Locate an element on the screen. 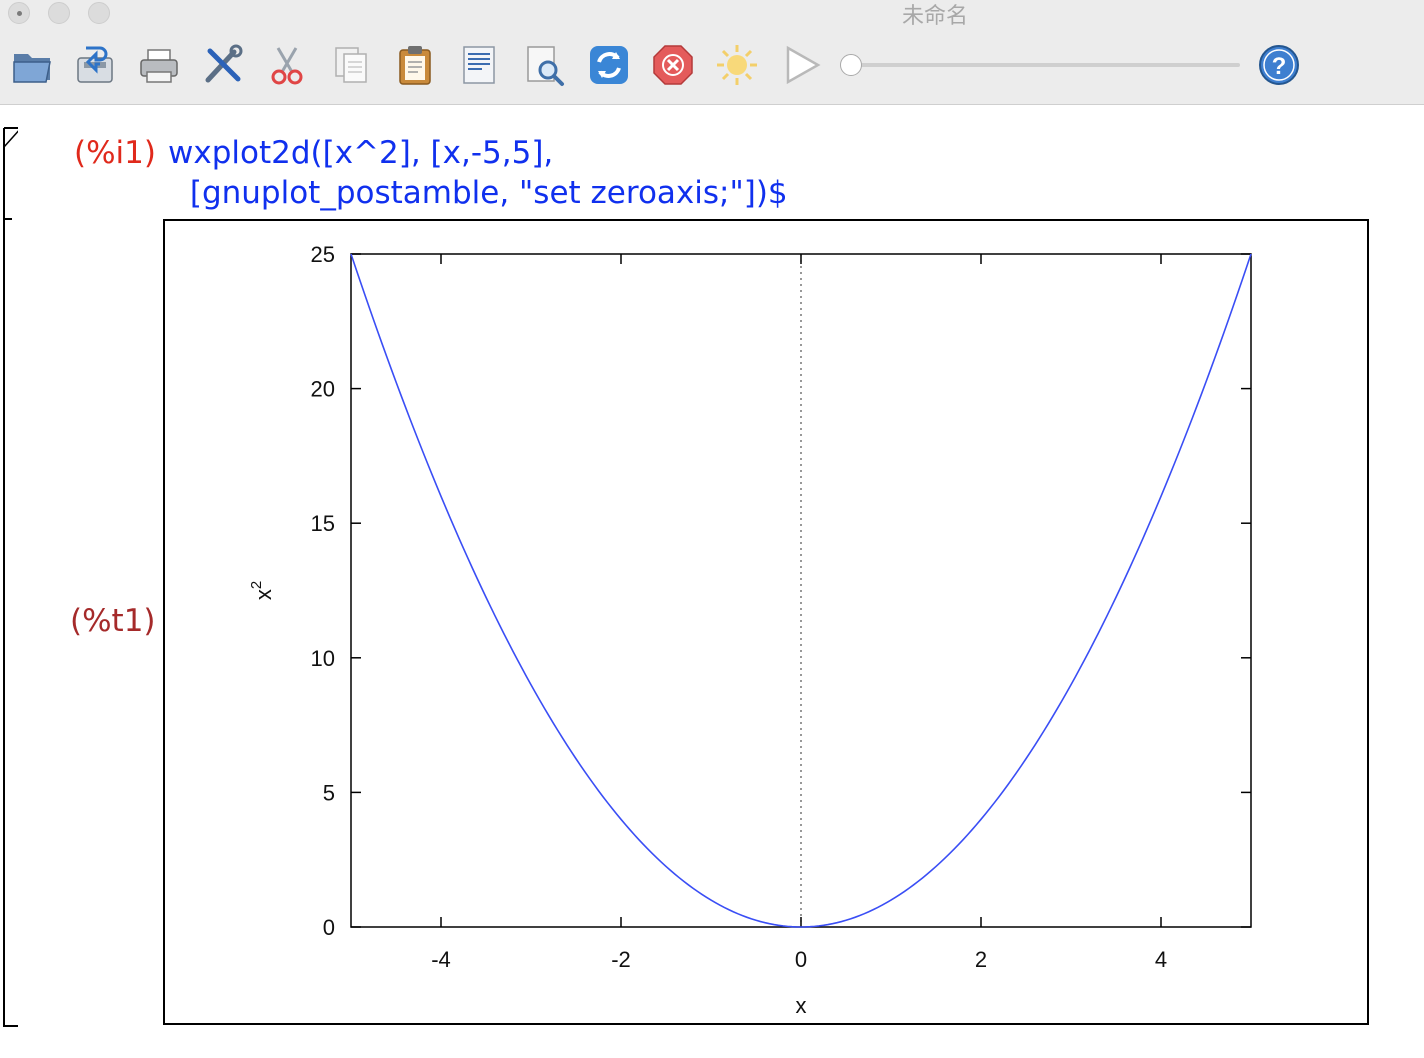  open-button is located at coordinates (33, 65).